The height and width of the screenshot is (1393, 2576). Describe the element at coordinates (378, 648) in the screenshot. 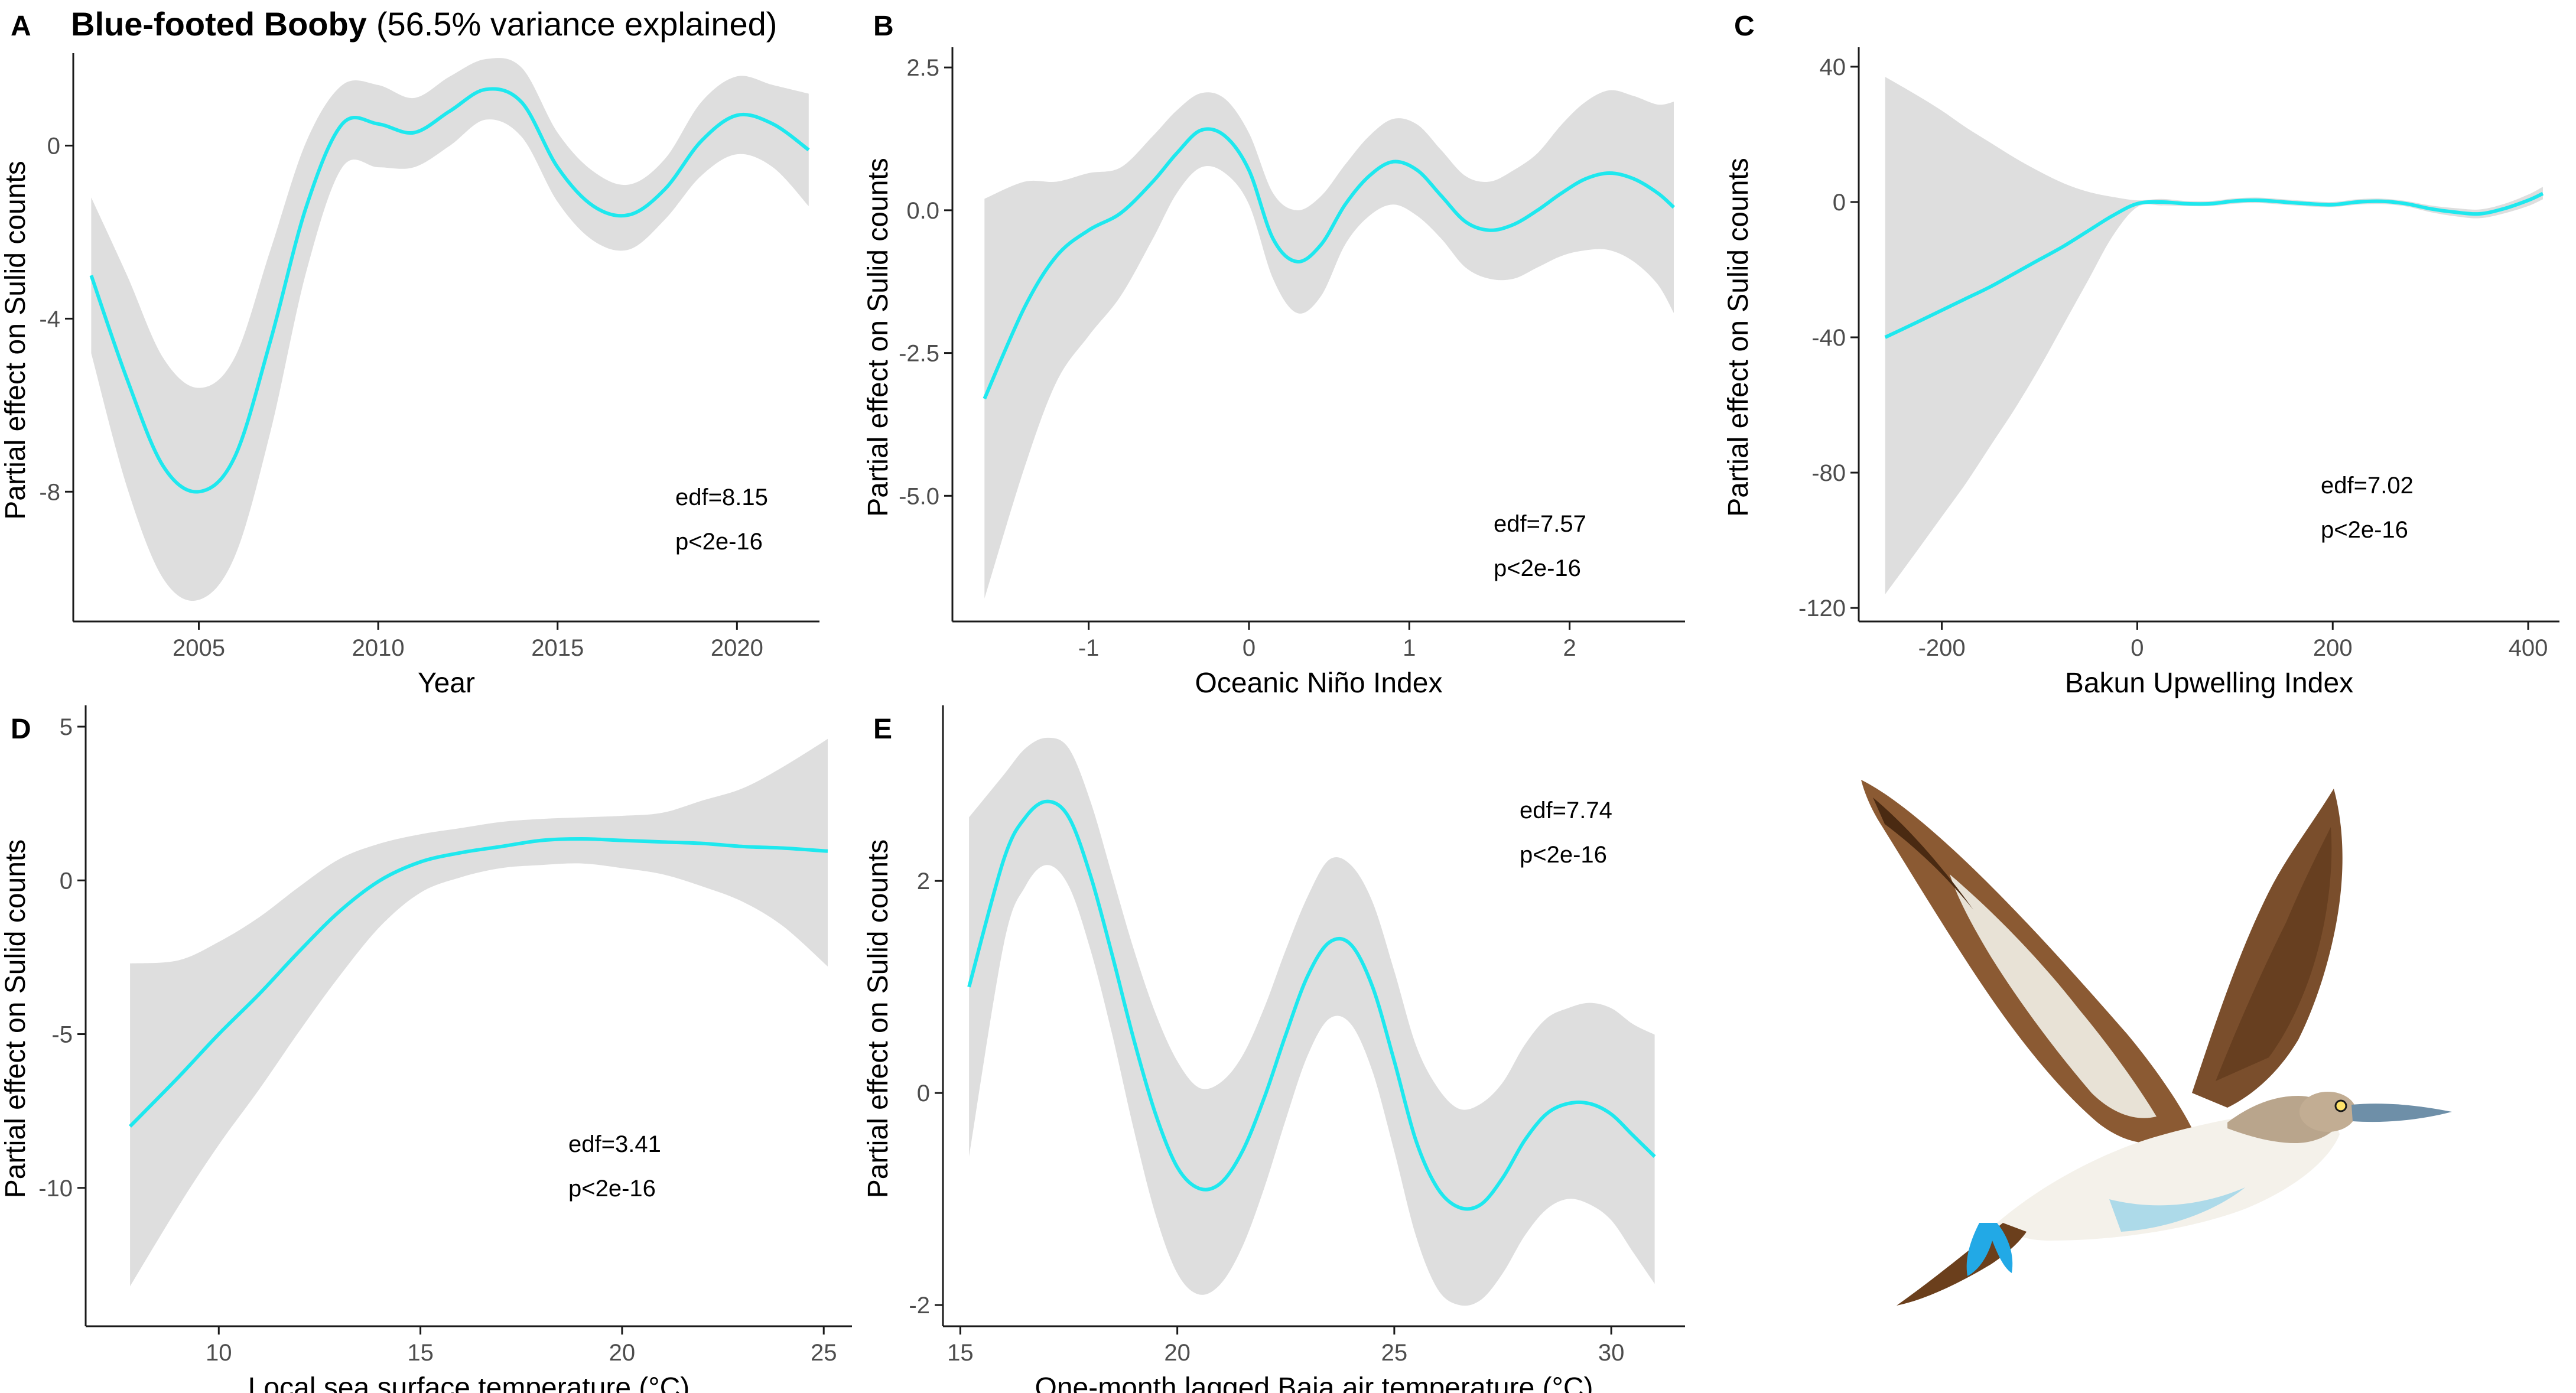

I see `x-tick-label: 2010` at that location.